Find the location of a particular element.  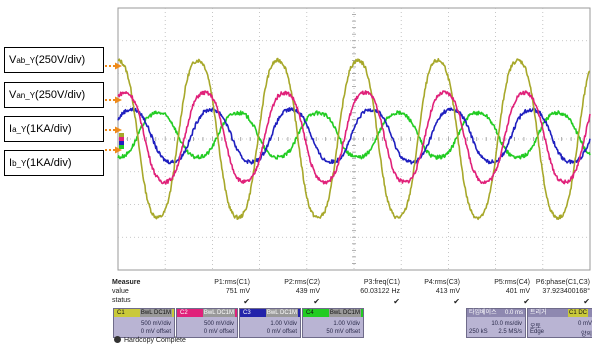

channel-box-c4: C4 BwL DC1M 1.00 V/div 50 mV offset is located at coordinates (333, 323).